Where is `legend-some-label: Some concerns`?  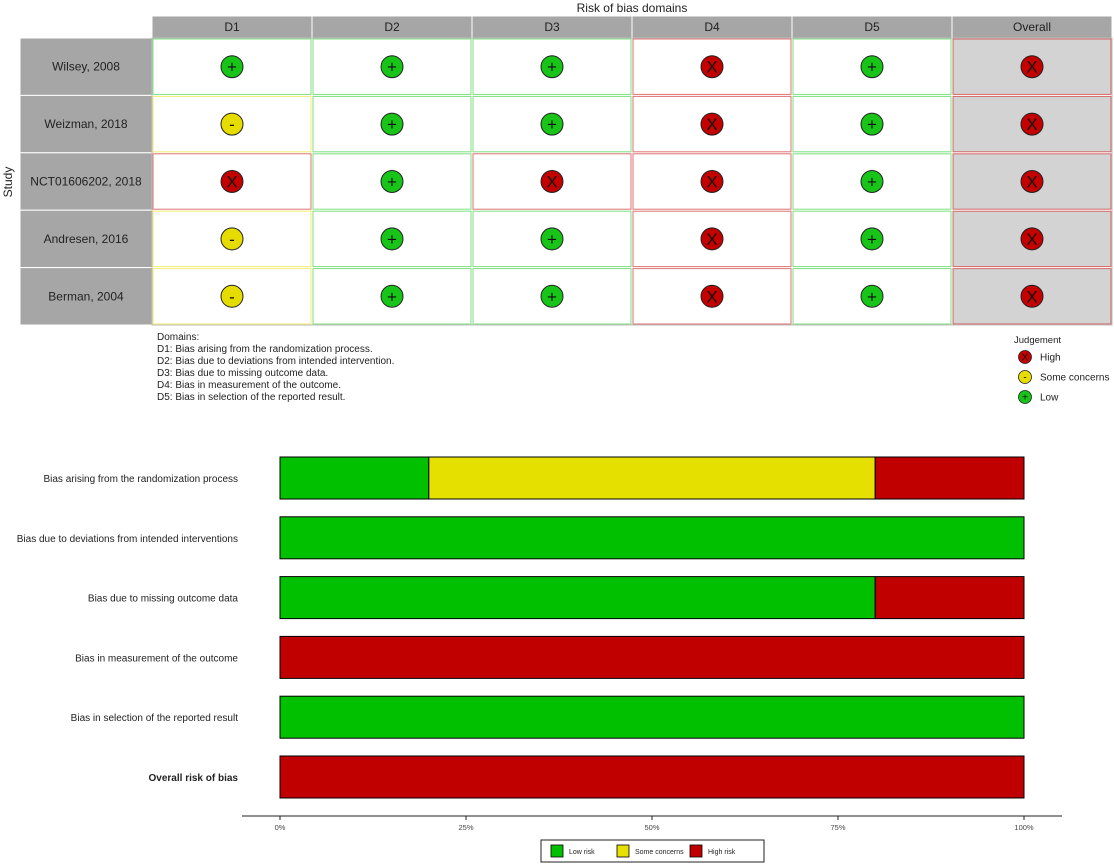
legend-some-label: Some concerns is located at coordinates (1074, 378).